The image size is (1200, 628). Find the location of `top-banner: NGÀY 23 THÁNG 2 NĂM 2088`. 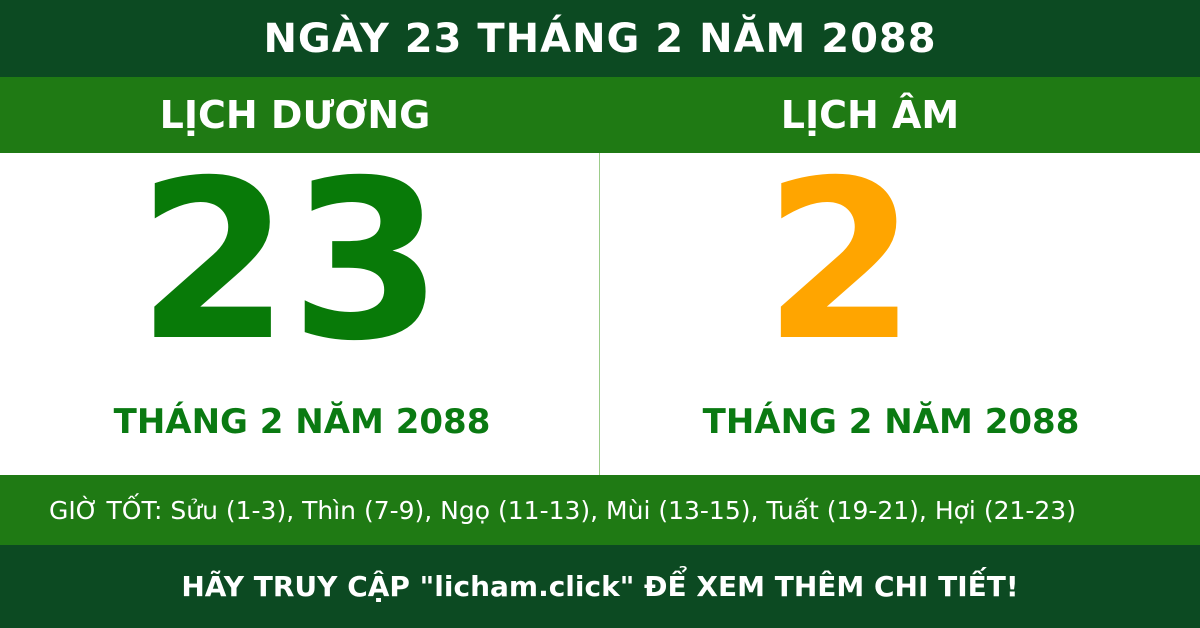

top-banner: NGÀY 23 THÁNG 2 NĂM 2088 is located at coordinates (600, 38).